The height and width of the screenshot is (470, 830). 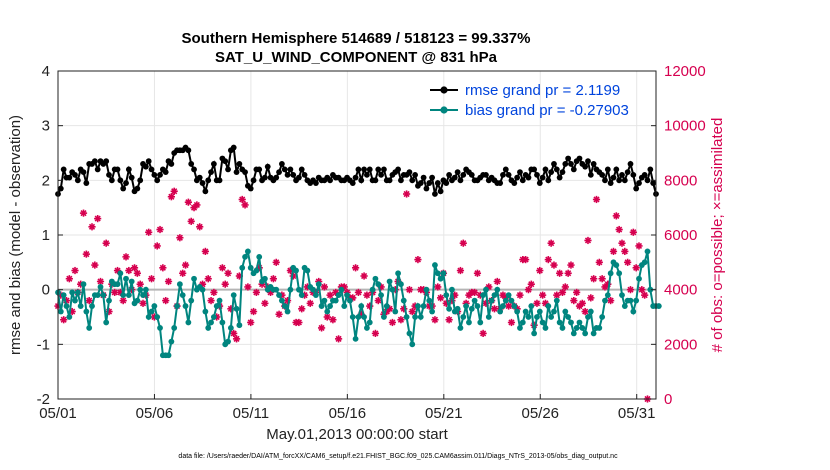 What do you see at coordinates (668, 399) in the screenshot?
I see `y-right-tick-label: 0` at bounding box center [668, 399].